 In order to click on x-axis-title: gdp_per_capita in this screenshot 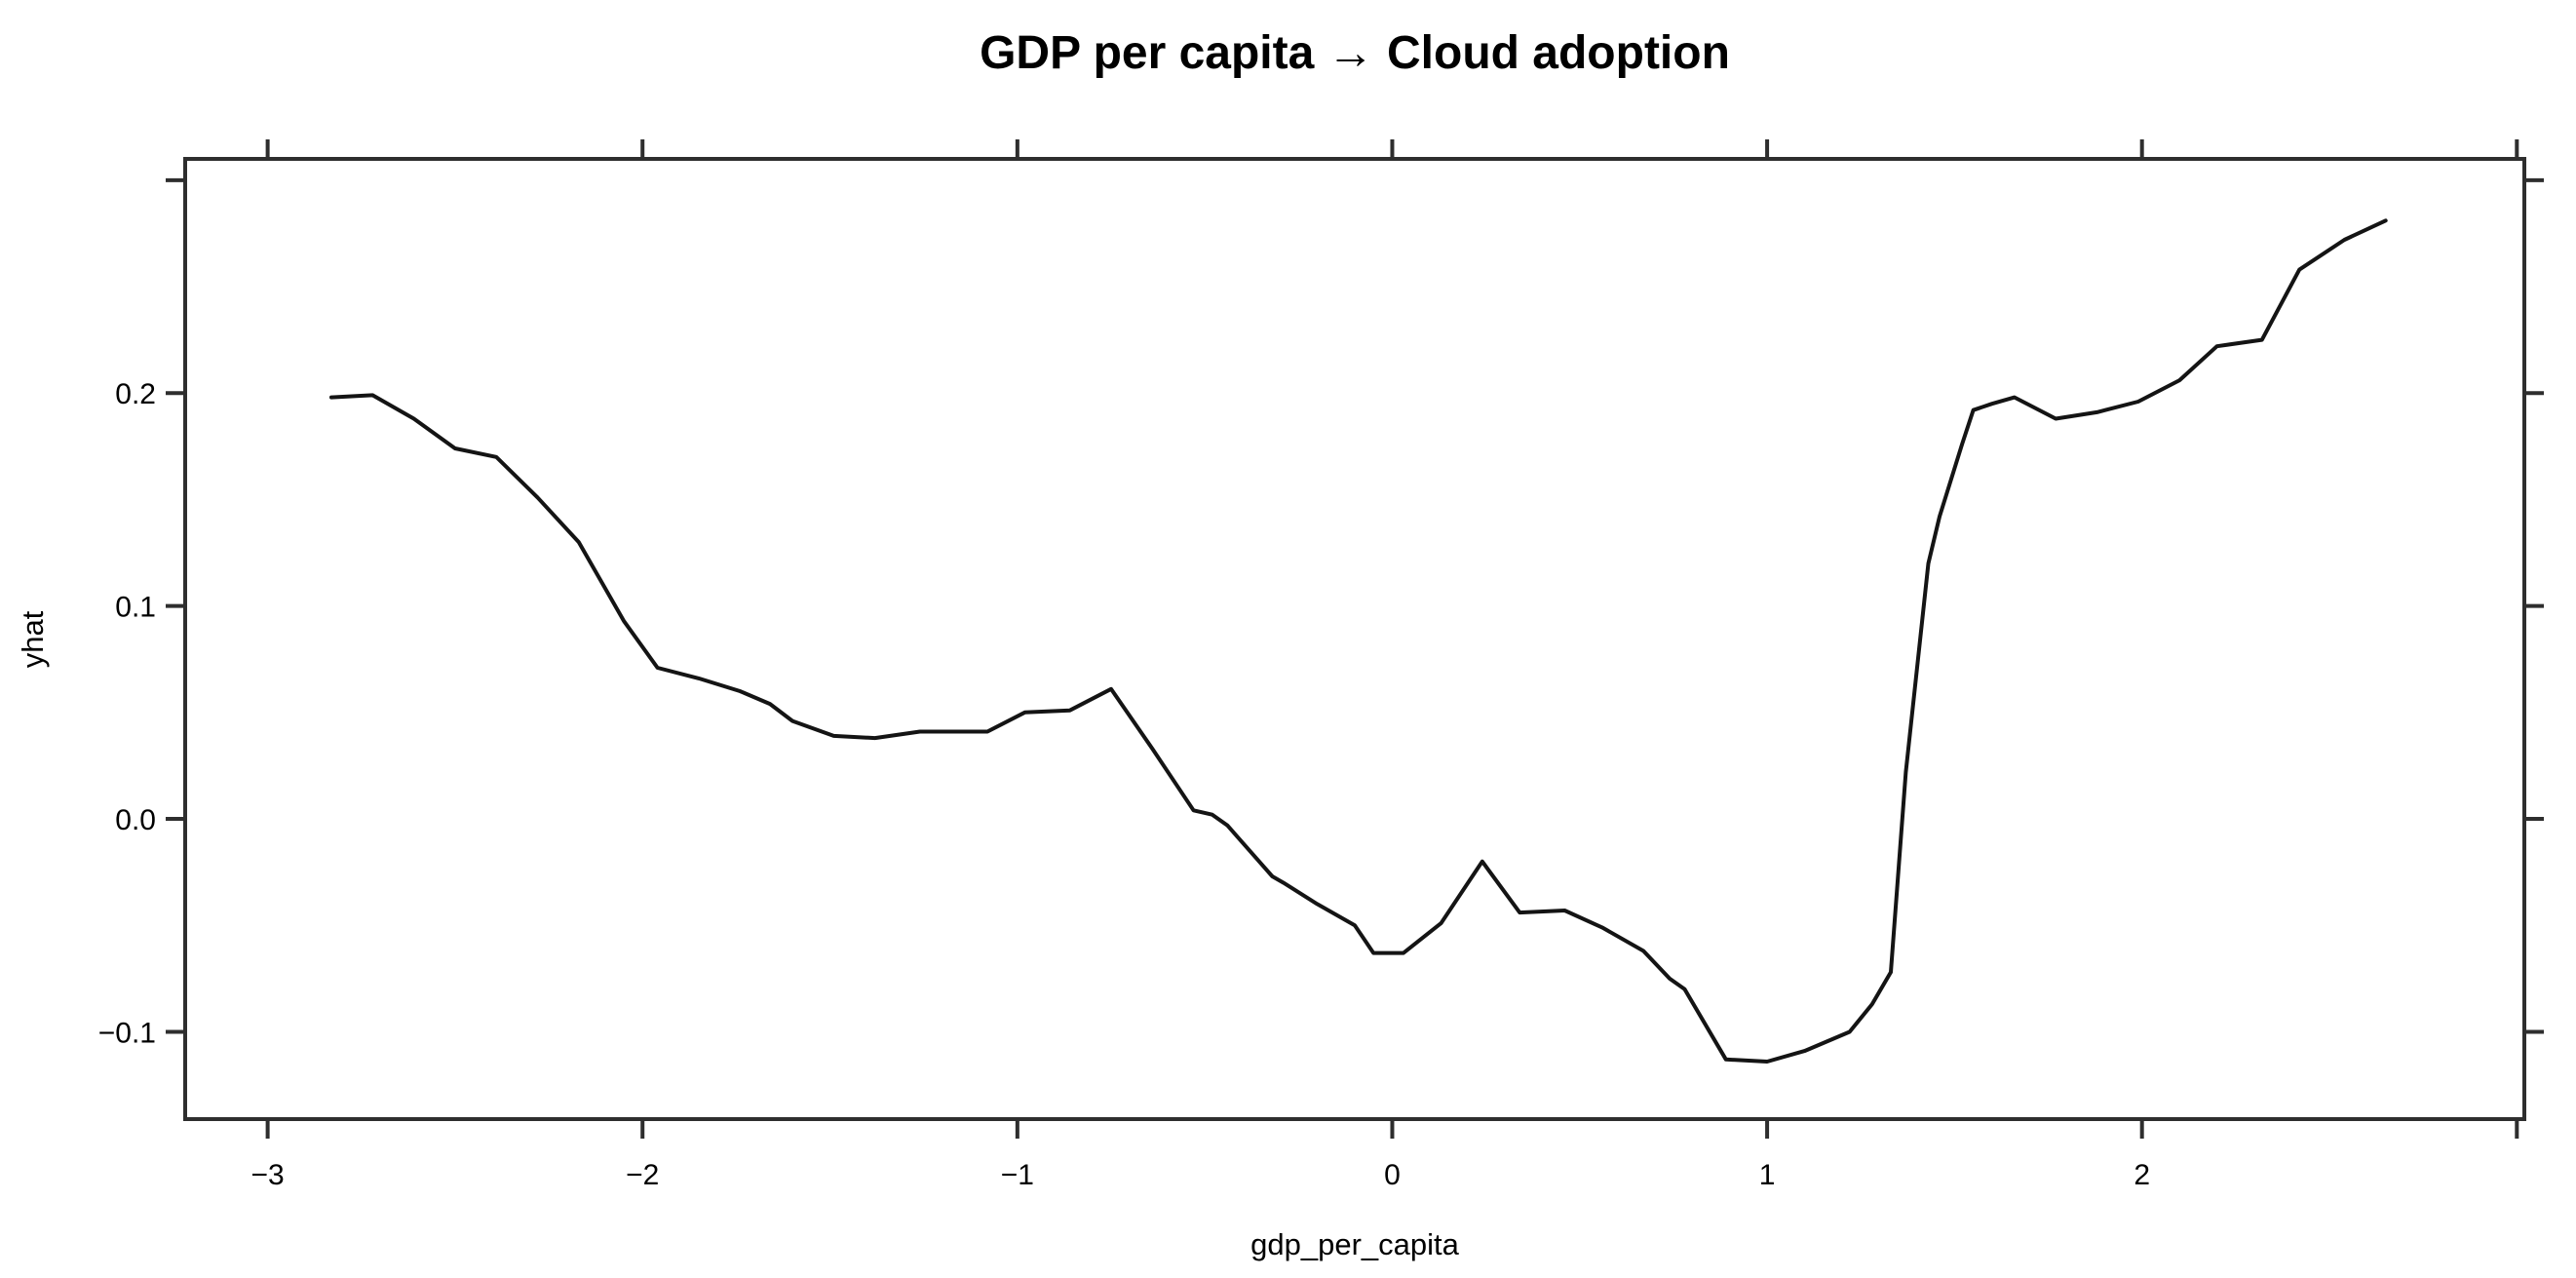, I will do `click(1354, 1244)`.